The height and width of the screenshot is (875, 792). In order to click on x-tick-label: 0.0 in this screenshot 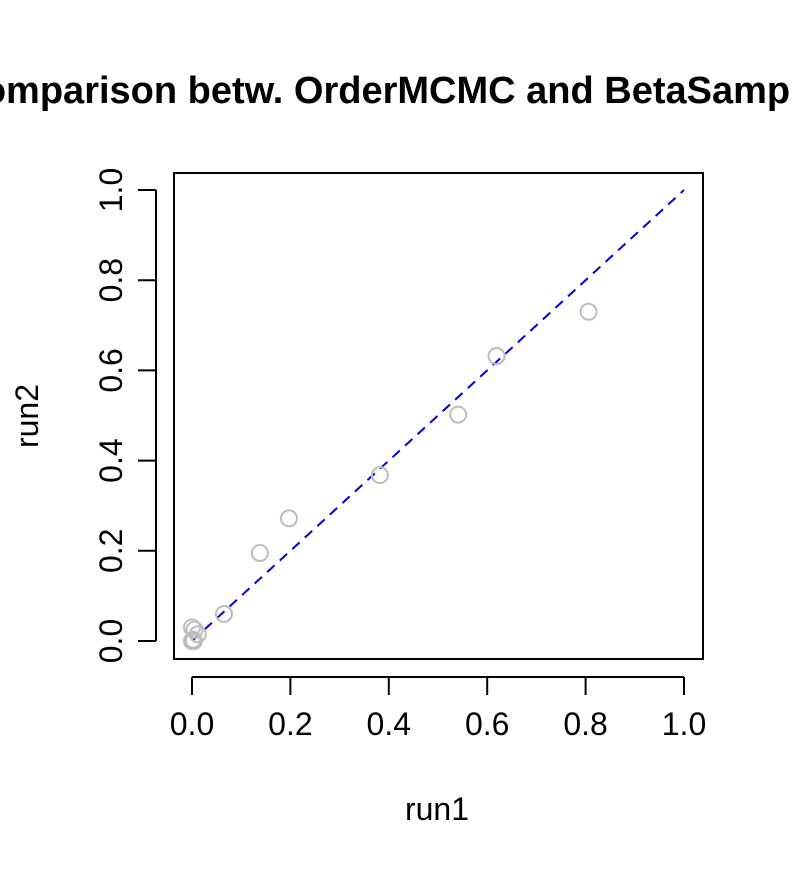, I will do `click(192, 724)`.